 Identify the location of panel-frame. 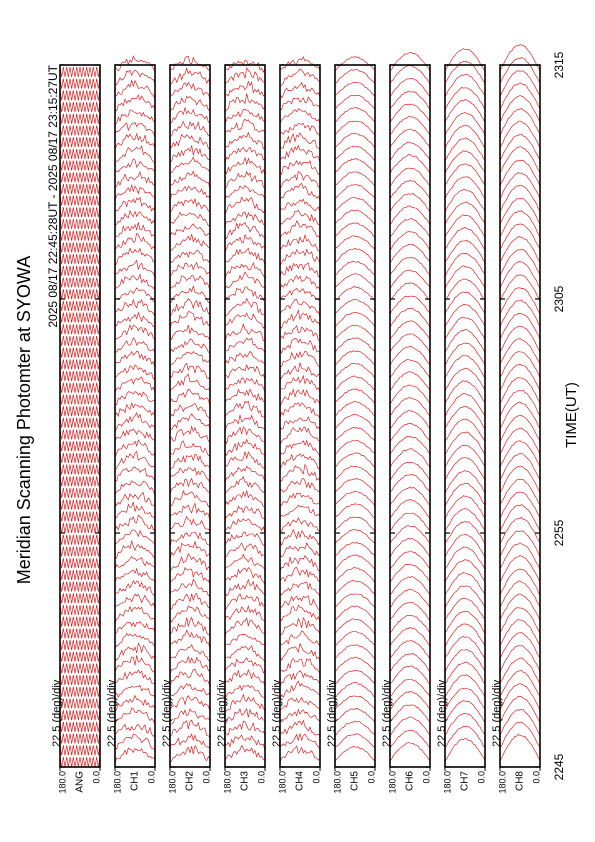
(190, 416).